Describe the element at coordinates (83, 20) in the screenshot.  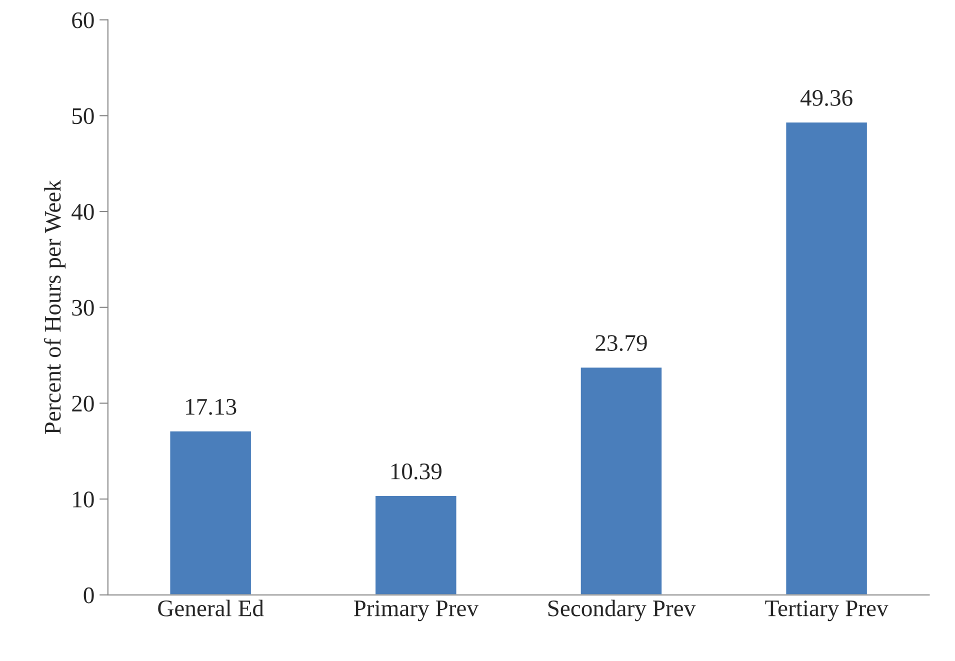
I see `y-tick-label: 60` at that location.